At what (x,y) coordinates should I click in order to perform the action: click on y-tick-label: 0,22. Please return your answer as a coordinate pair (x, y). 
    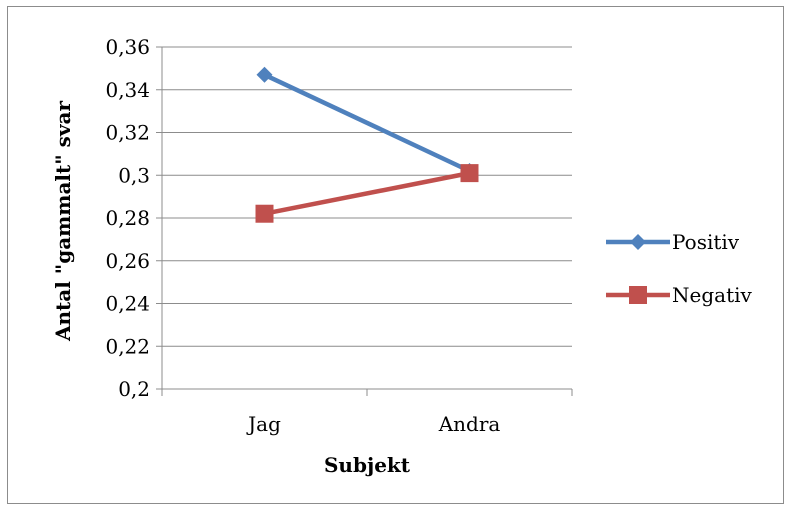
    Looking at the image, I should click on (127, 346).